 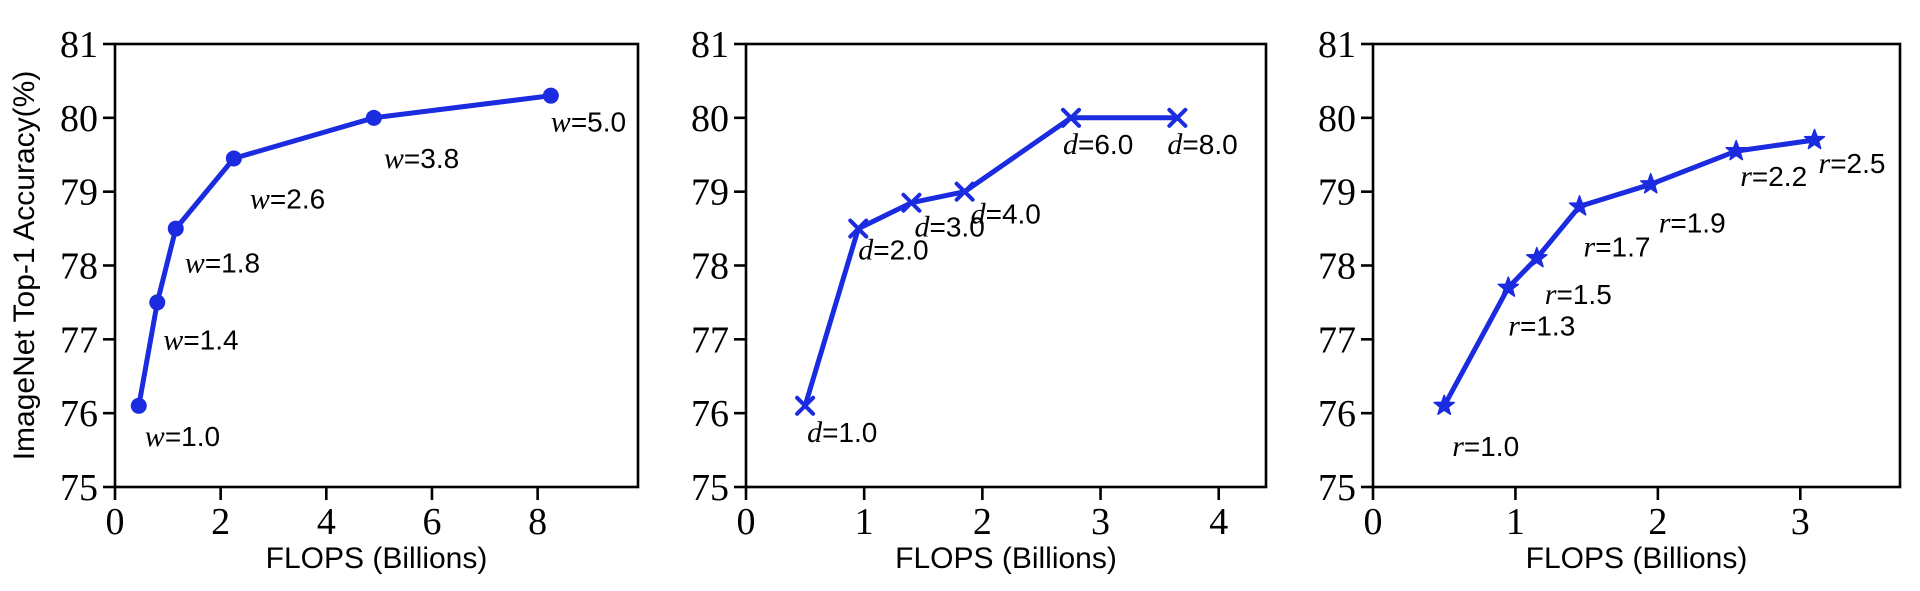 I want to click on point-annotation: r=1.0, so click(x=1485, y=446).